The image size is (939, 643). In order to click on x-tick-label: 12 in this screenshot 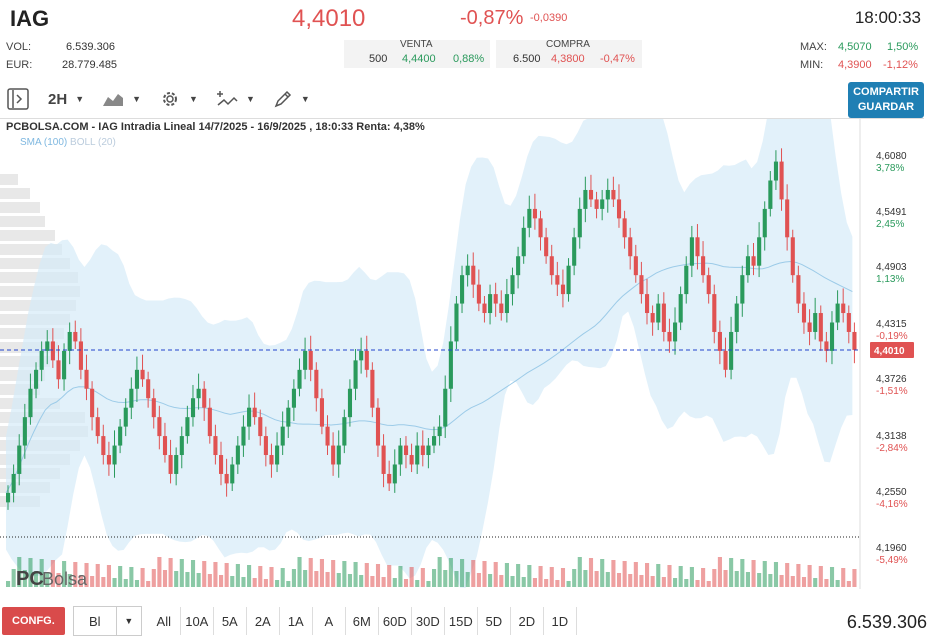, I will do `click(815, 588)`.